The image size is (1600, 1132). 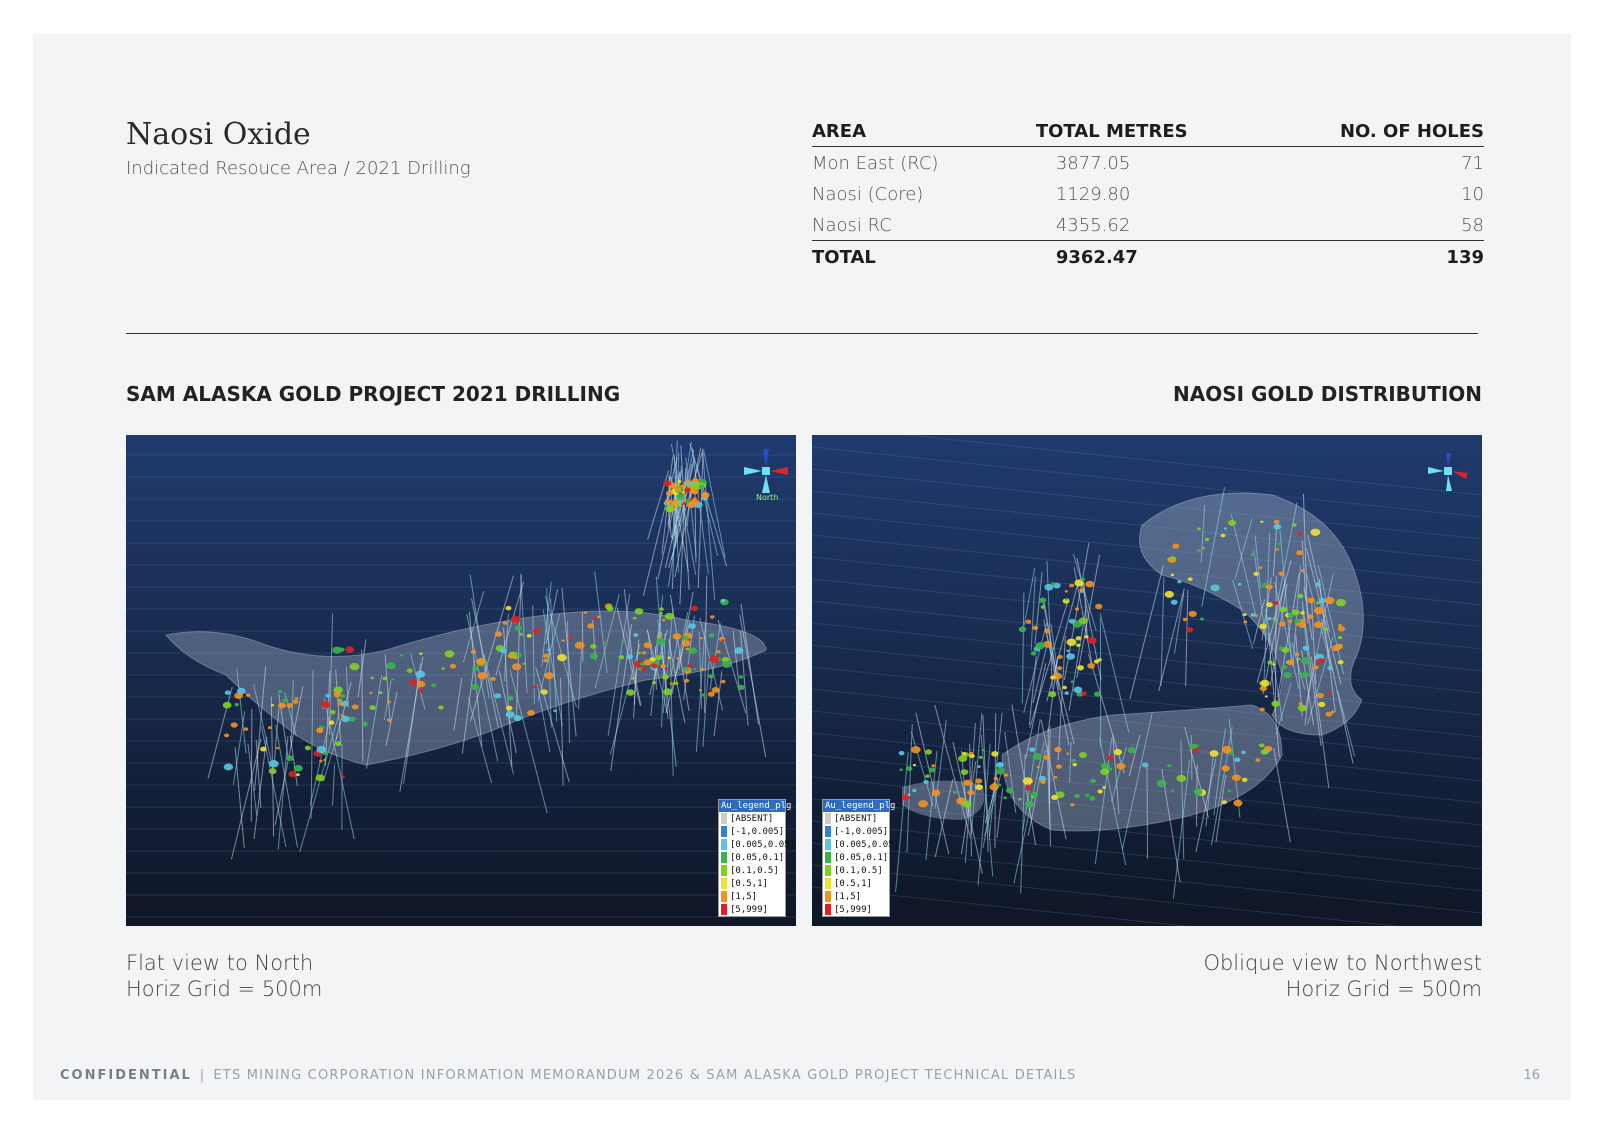 What do you see at coordinates (224, 989) in the screenshot?
I see `caption-line: Horiz Grid = 500m` at bounding box center [224, 989].